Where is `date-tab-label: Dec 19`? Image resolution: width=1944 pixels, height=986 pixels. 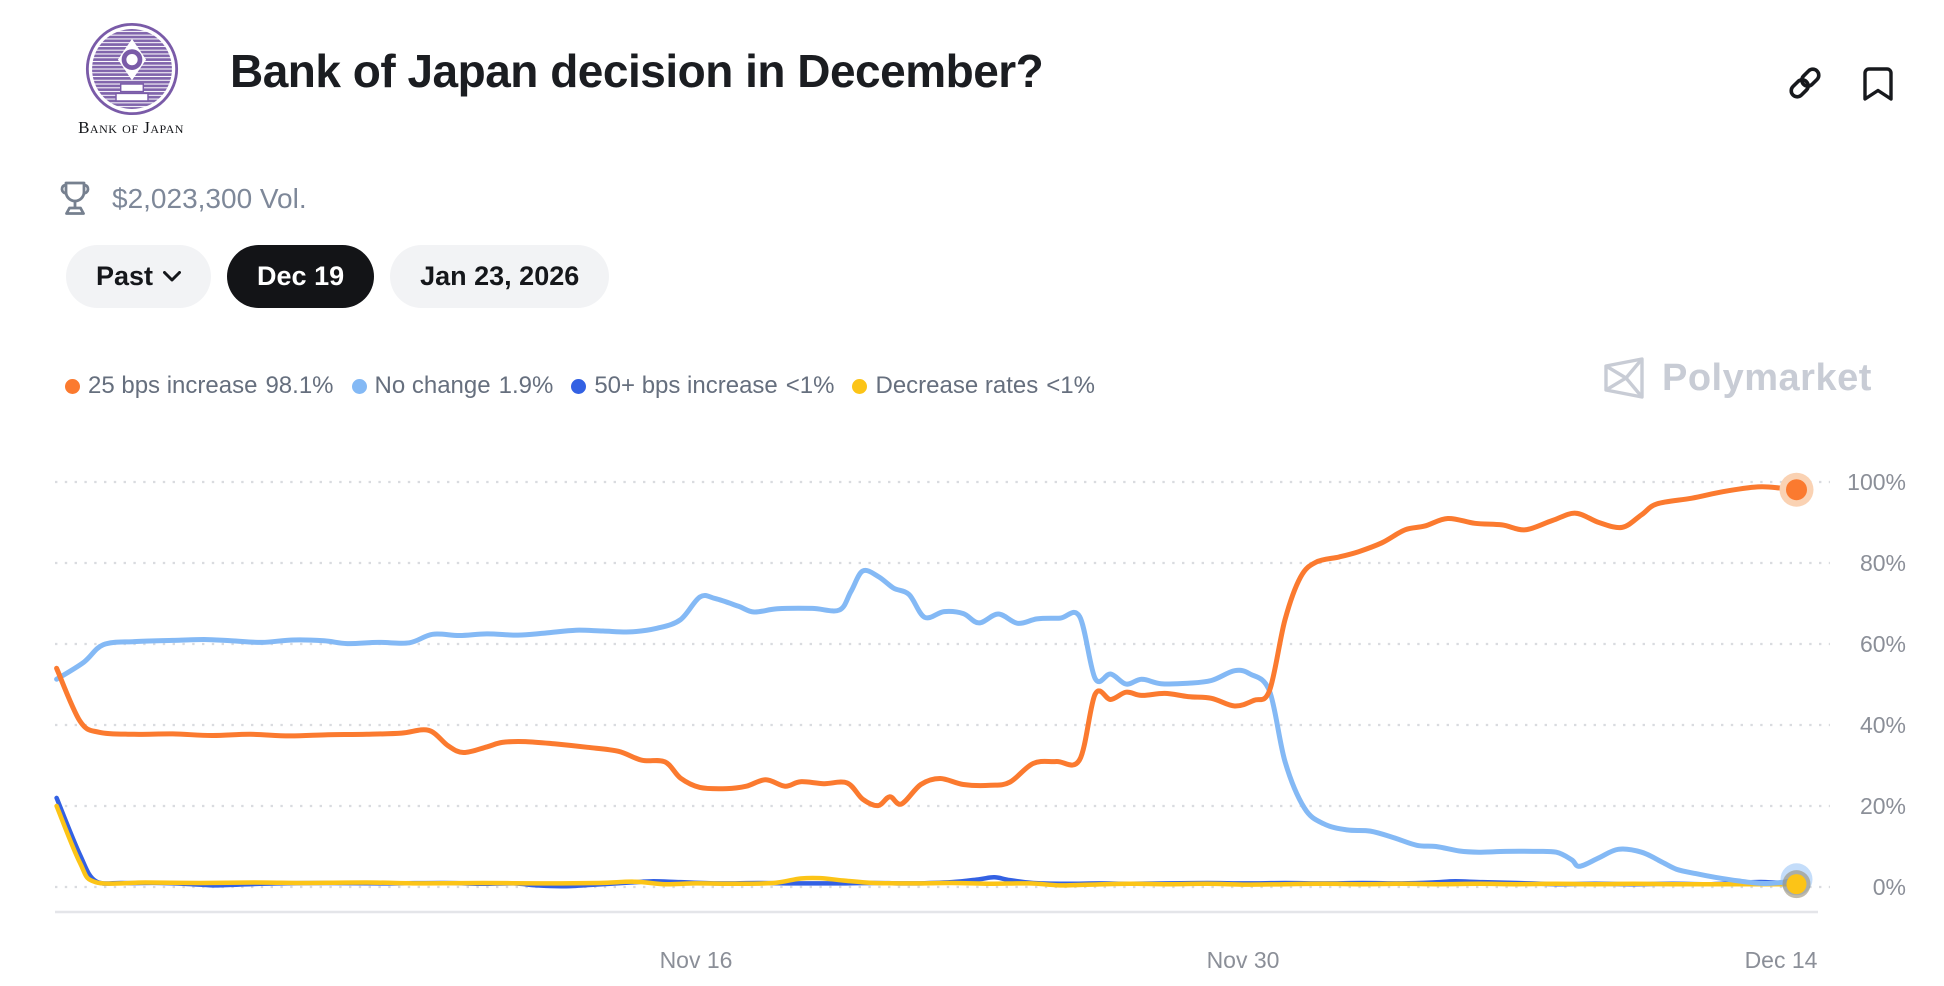 date-tab-label: Dec 19 is located at coordinates (301, 276).